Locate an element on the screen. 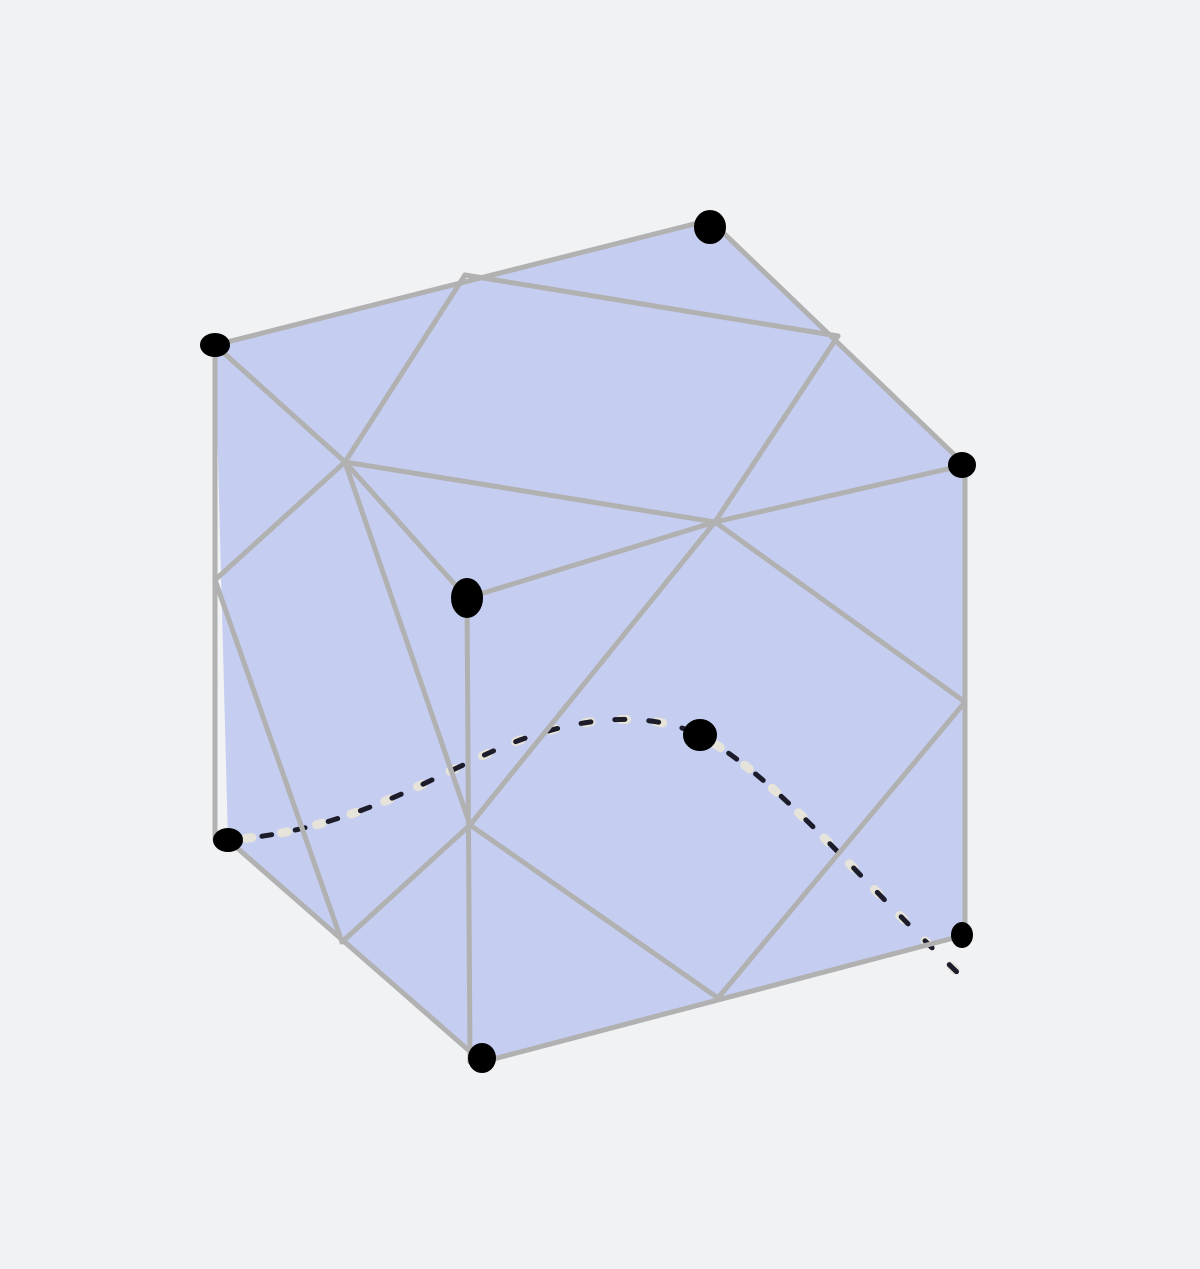 This screenshot has height=1269, width=1200. vertex-bottom-front is located at coordinates (482, 1058).